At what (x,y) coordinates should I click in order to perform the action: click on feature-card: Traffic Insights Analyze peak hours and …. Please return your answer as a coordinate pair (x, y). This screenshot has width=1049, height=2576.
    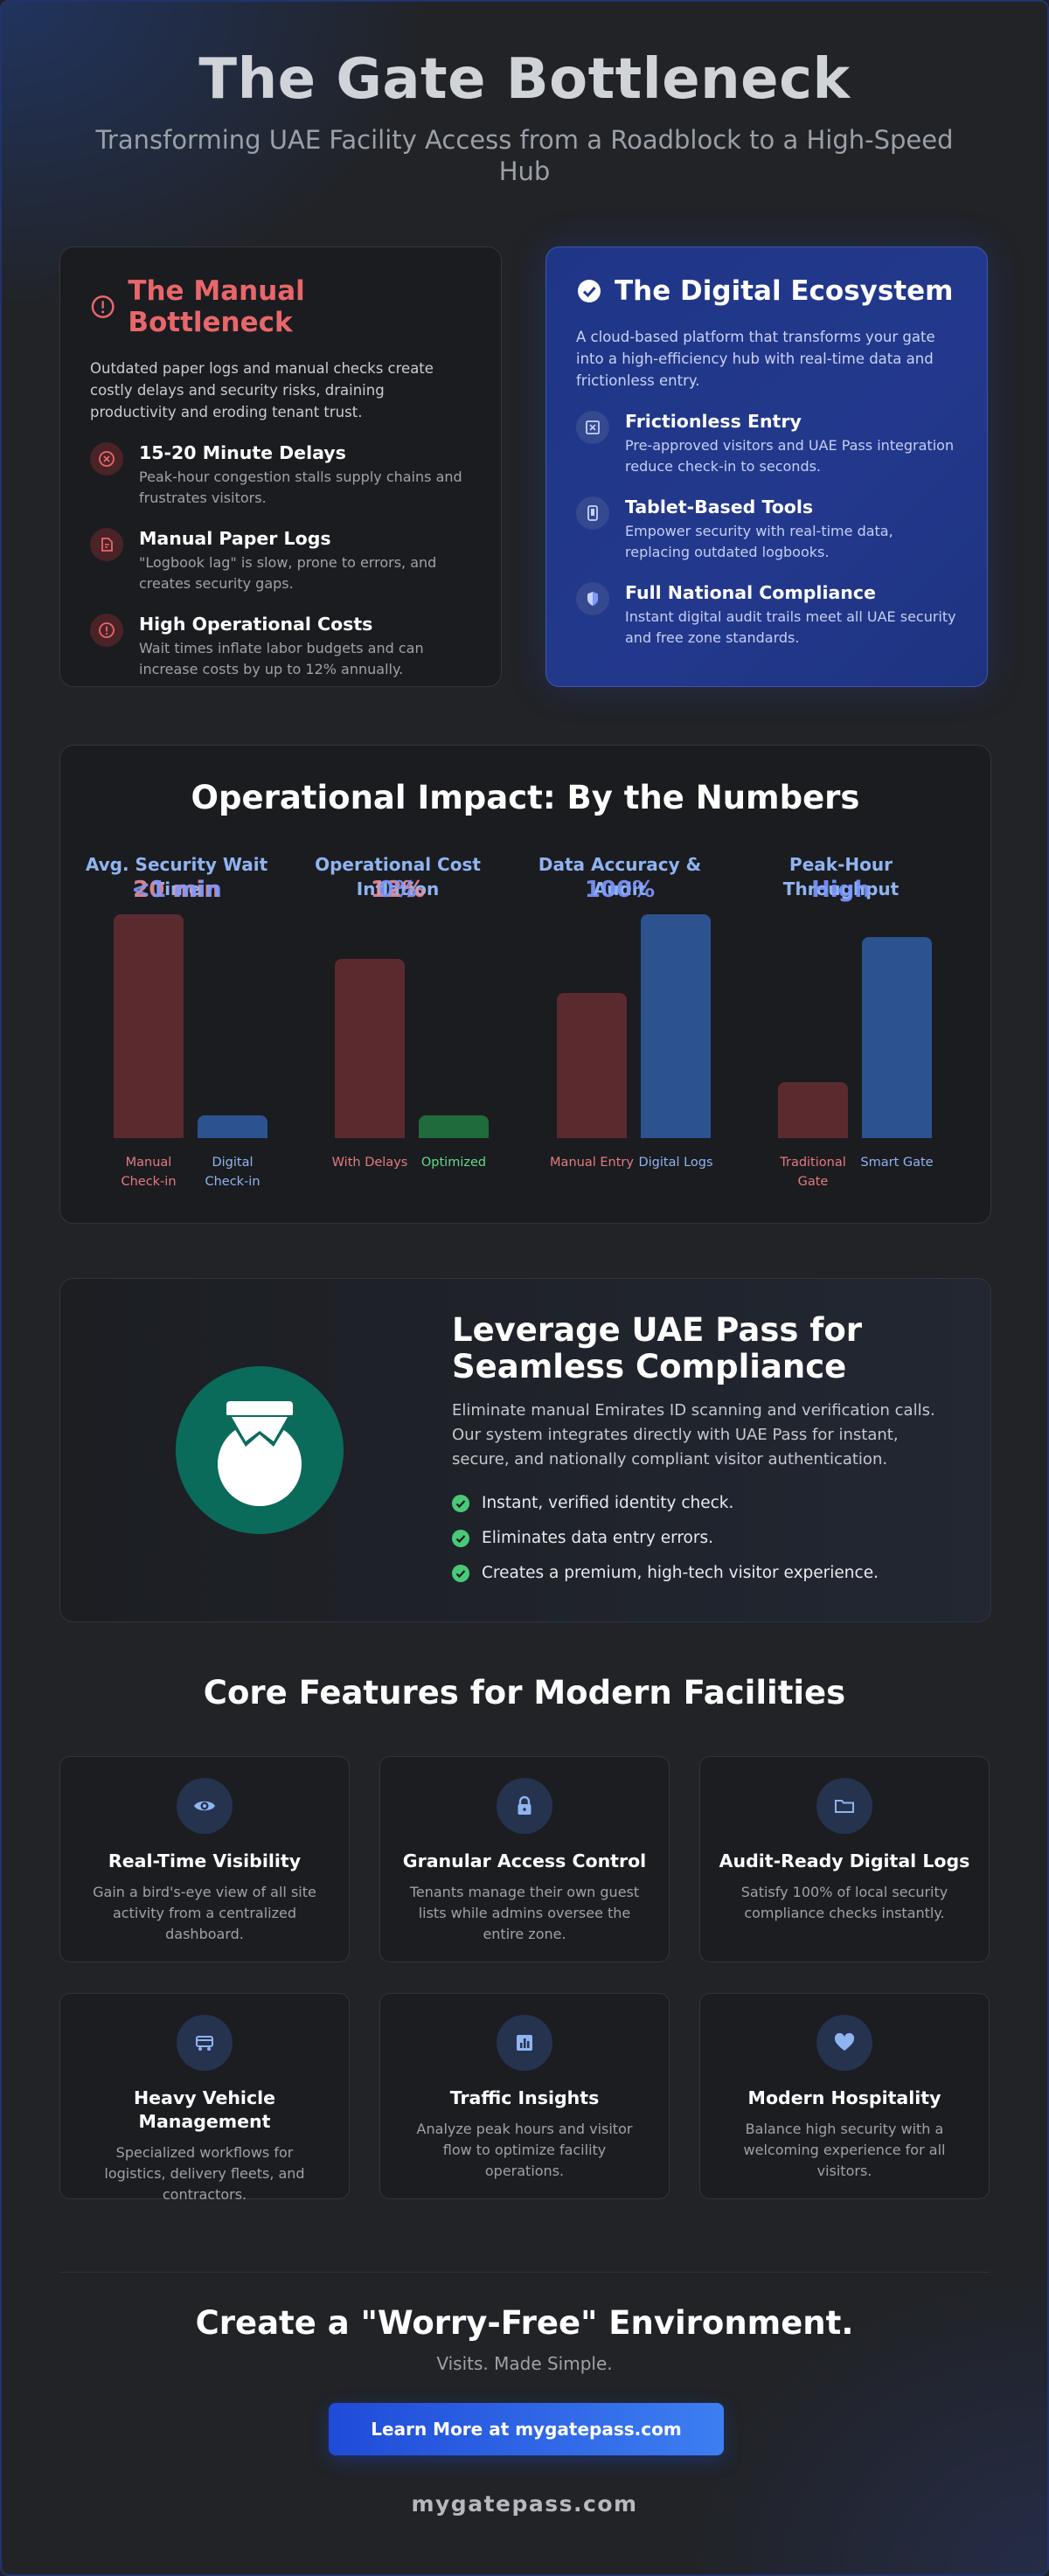
    Looking at the image, I should click on (524, 2096).